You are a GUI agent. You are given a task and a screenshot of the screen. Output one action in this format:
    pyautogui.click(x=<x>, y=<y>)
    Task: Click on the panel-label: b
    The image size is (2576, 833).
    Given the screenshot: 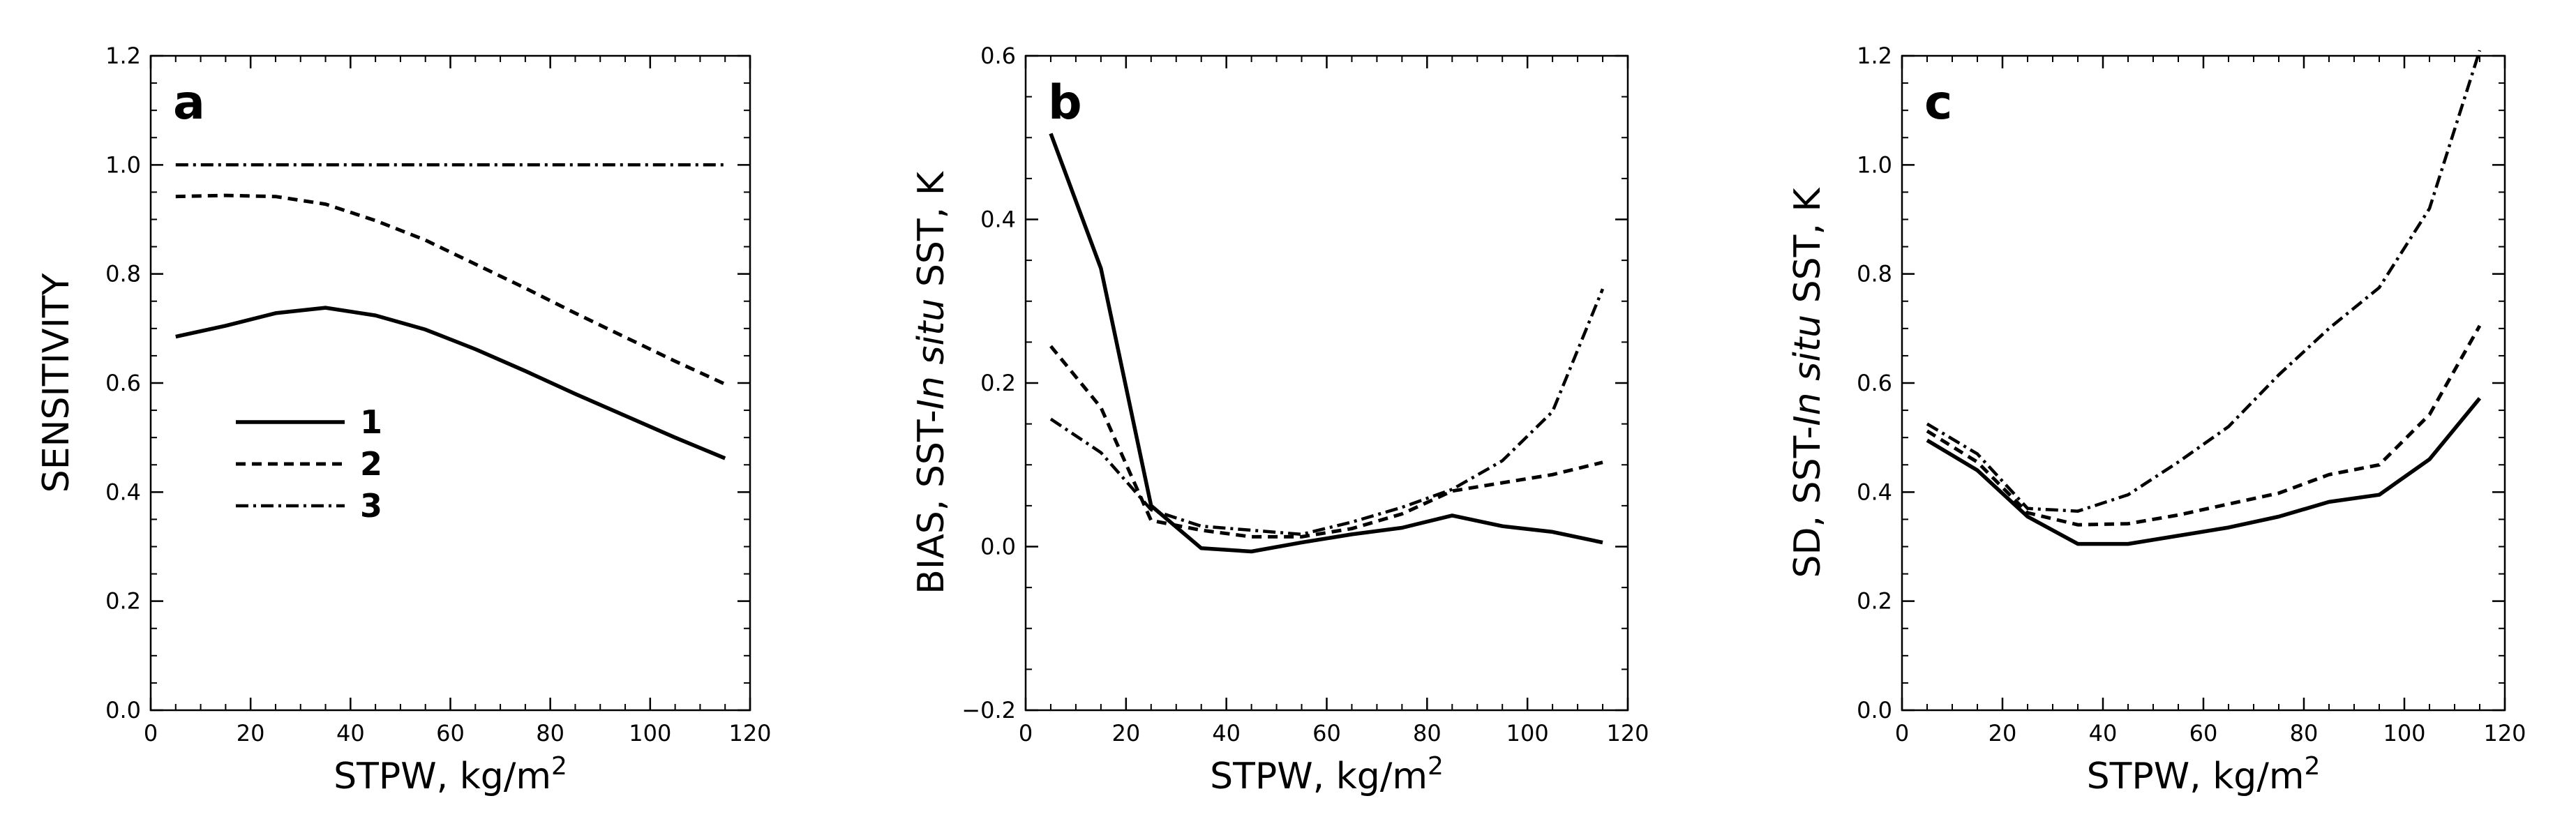 What is the action you would take?
    pyautogui.click(x=1065, y=102)
    